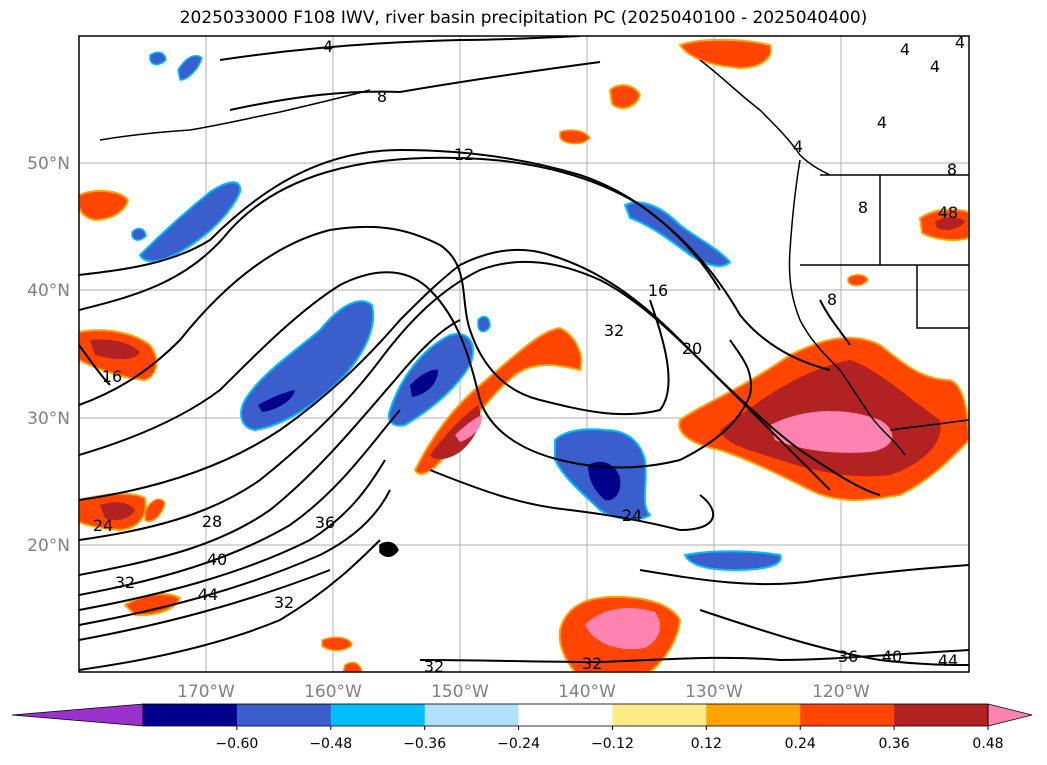 The width and height of the screenshot is (1047, 765). What do you see at coordinates (48, 419) in the screenshot?
I see `lat-tick-label: 30°N` at bounding box center [48, 419].